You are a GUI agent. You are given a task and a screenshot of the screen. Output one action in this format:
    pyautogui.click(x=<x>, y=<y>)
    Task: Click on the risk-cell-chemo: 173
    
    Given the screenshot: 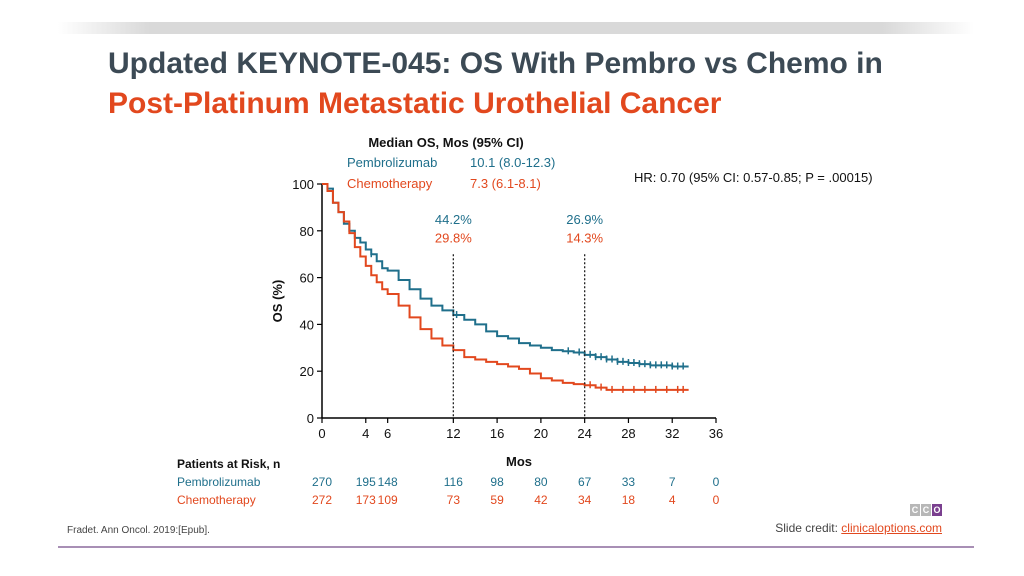 What is the action you would take?
    pyautogui.click(x=366, y=500)
    